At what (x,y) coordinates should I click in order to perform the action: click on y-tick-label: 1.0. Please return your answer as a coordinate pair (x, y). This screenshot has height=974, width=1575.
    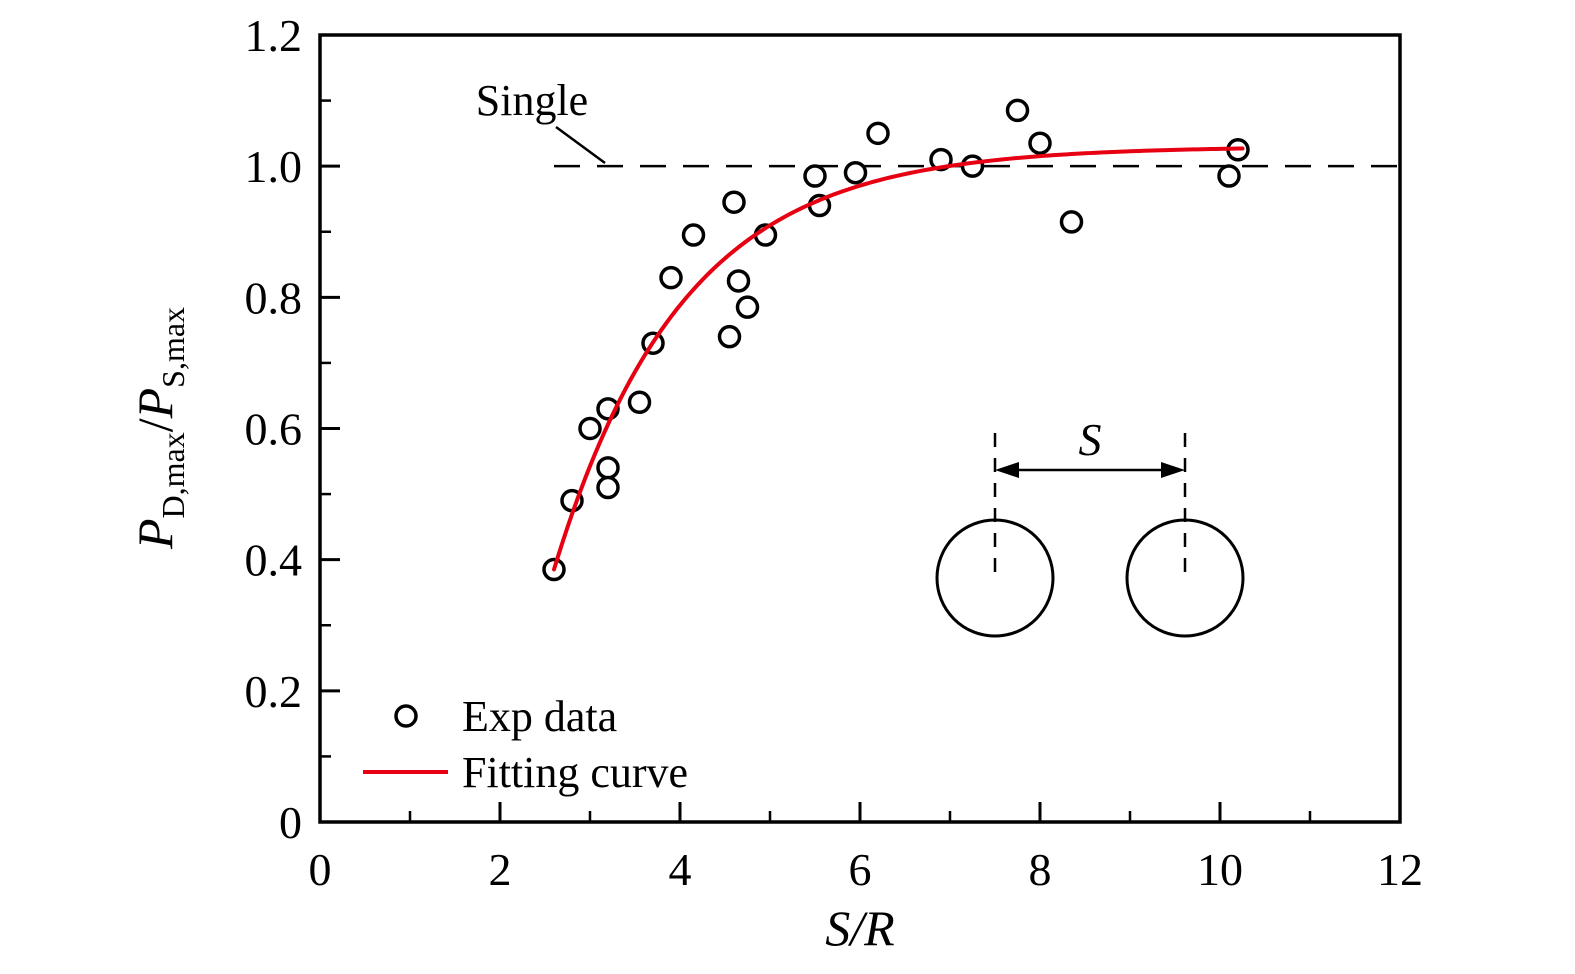
    Looking at the image, I should click on (274, 166).